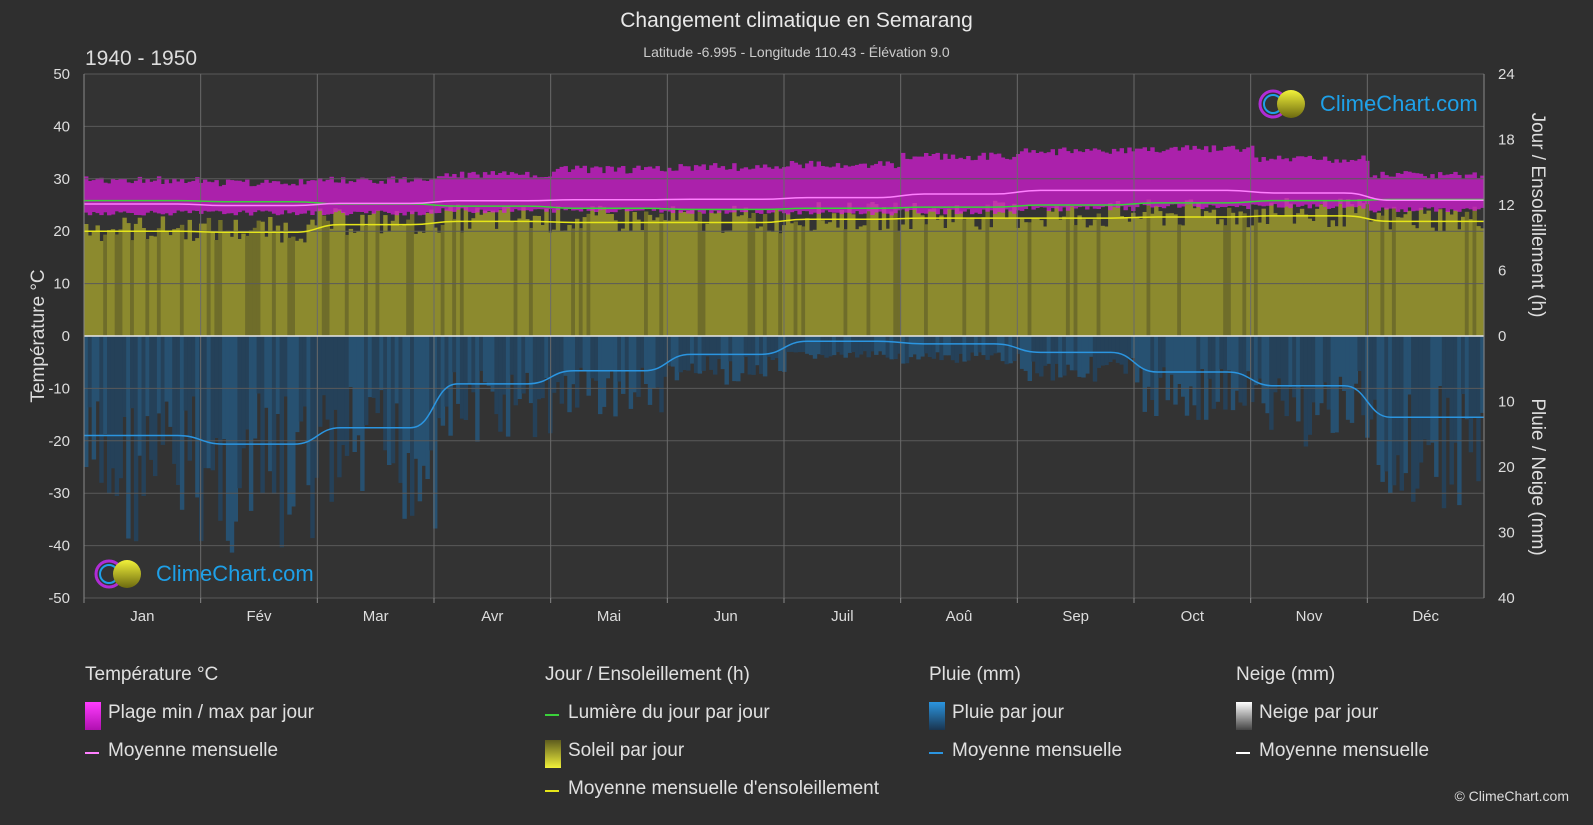 The image size is (1593, 825). What do you see at coordinates (204, 574) in the screenshot?
I see `logo-bottom: ClimeChart.com` at bounding box center [204, 574].